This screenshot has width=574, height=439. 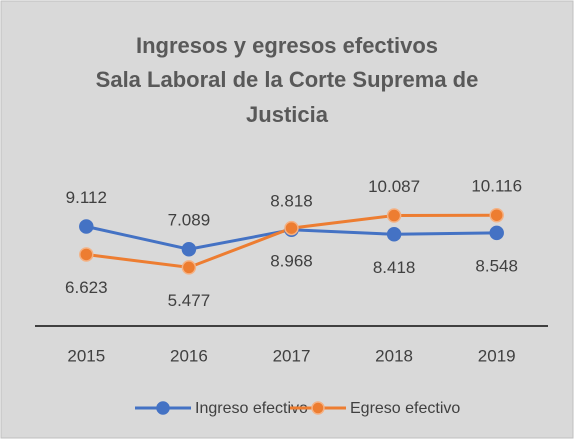 I want to click on data-label: 10.116, so click(x=496, y=186).